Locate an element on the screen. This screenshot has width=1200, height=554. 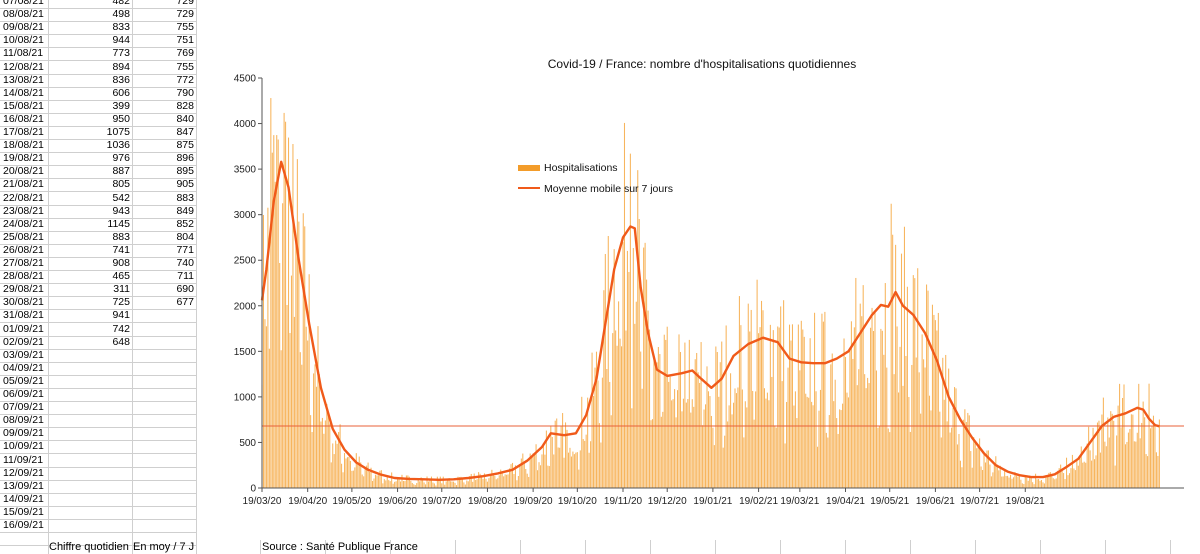
table-row: 20/08/21 887 895 is located at coordinates (98, 171).